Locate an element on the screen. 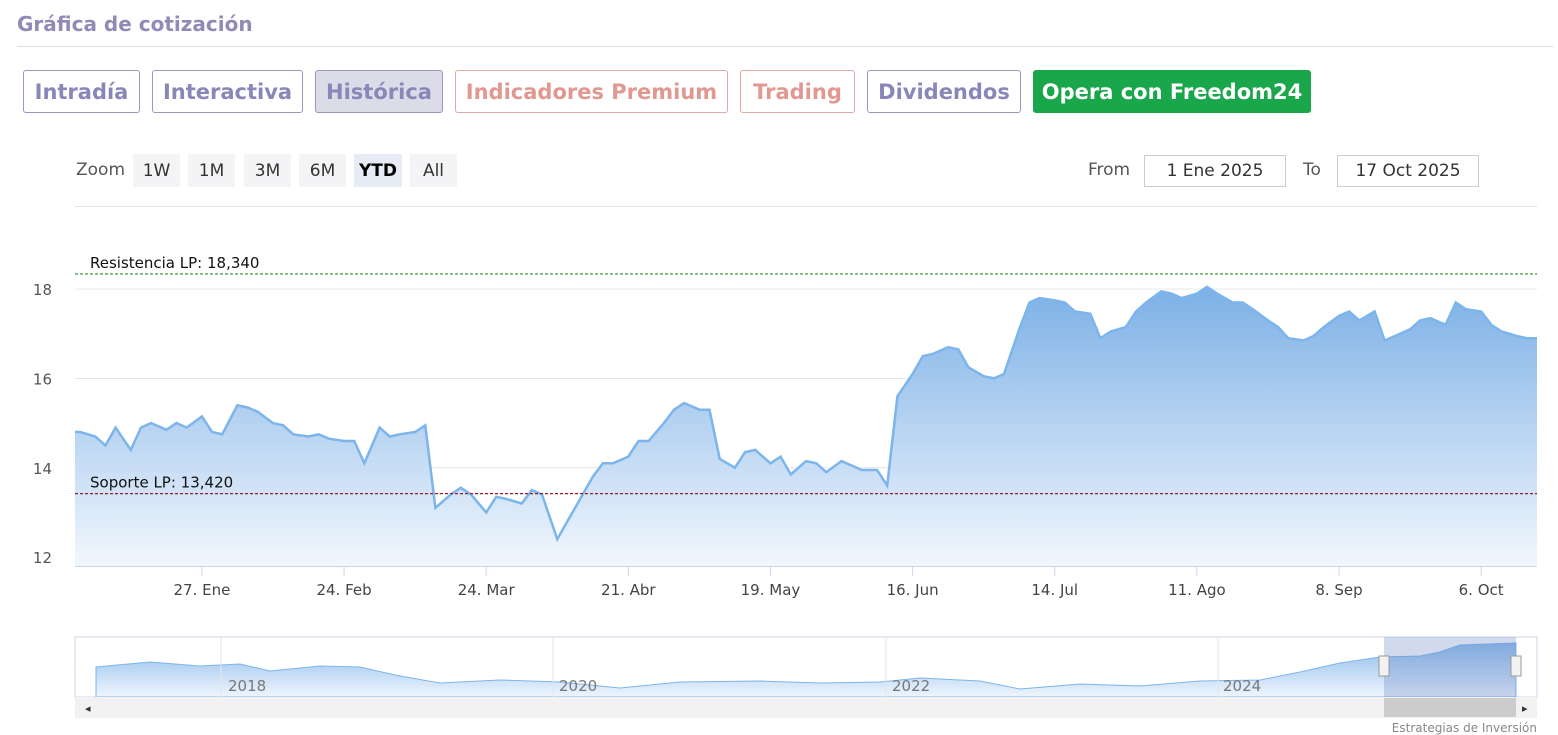 This screenshot has width=1558, height=735. scrollbar is located at coordinates (806, 707).